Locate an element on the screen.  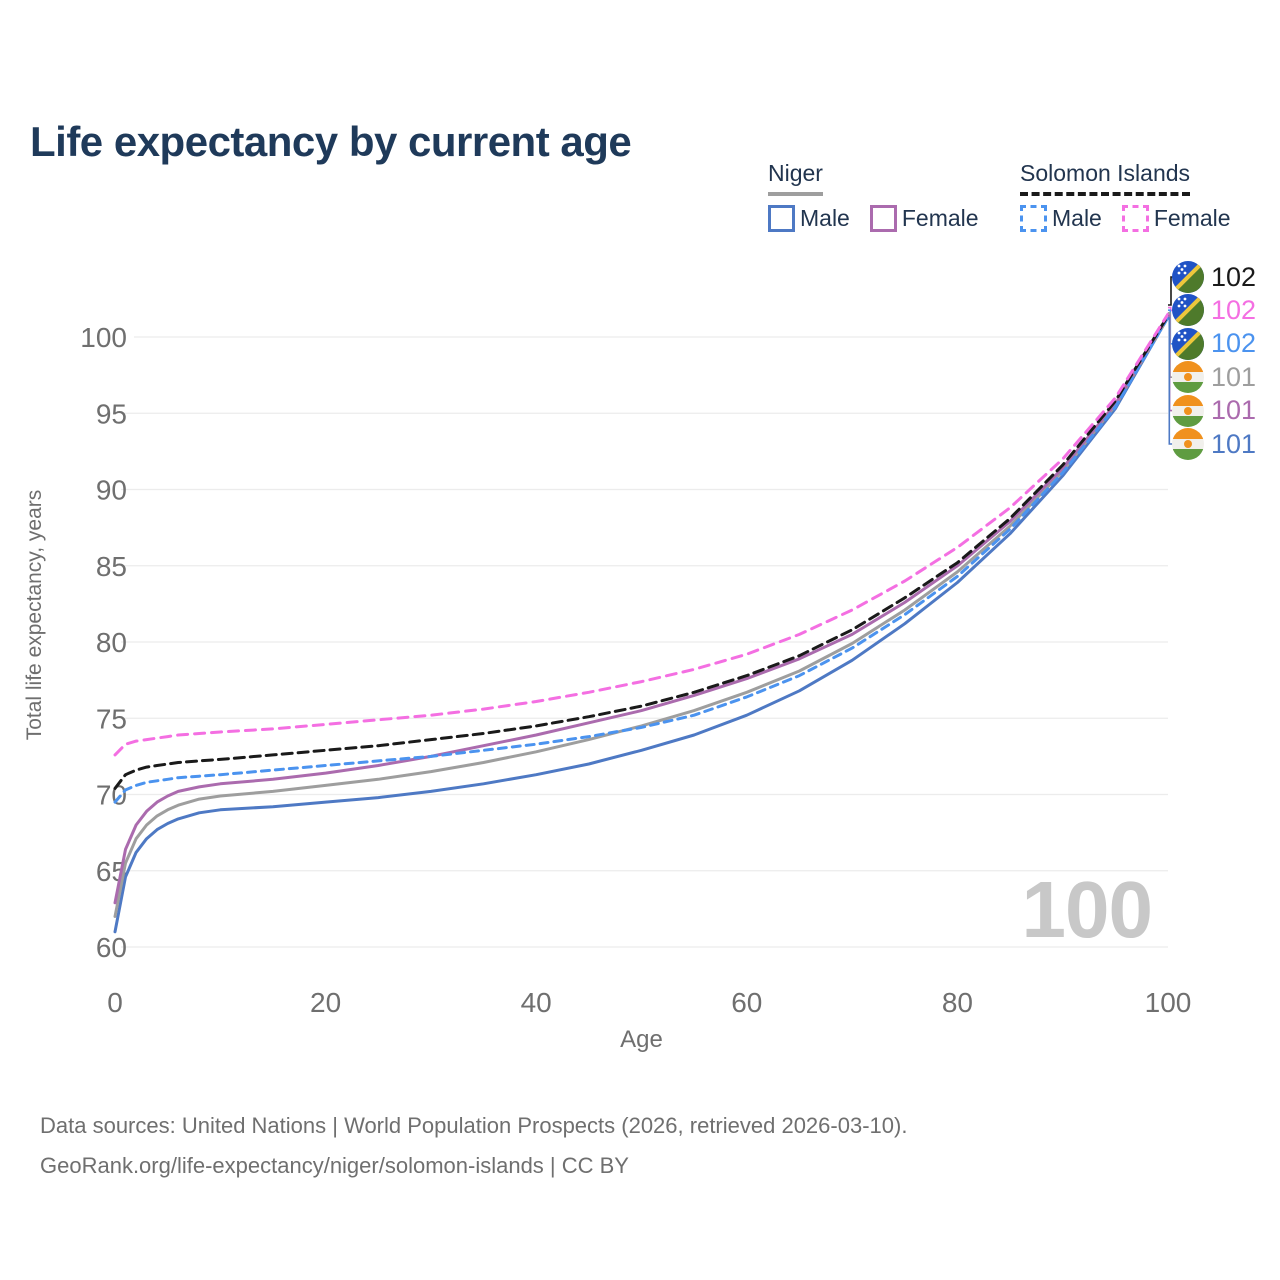
legend-group-niger: Niger Male Female is located at coordinates (883, 196).